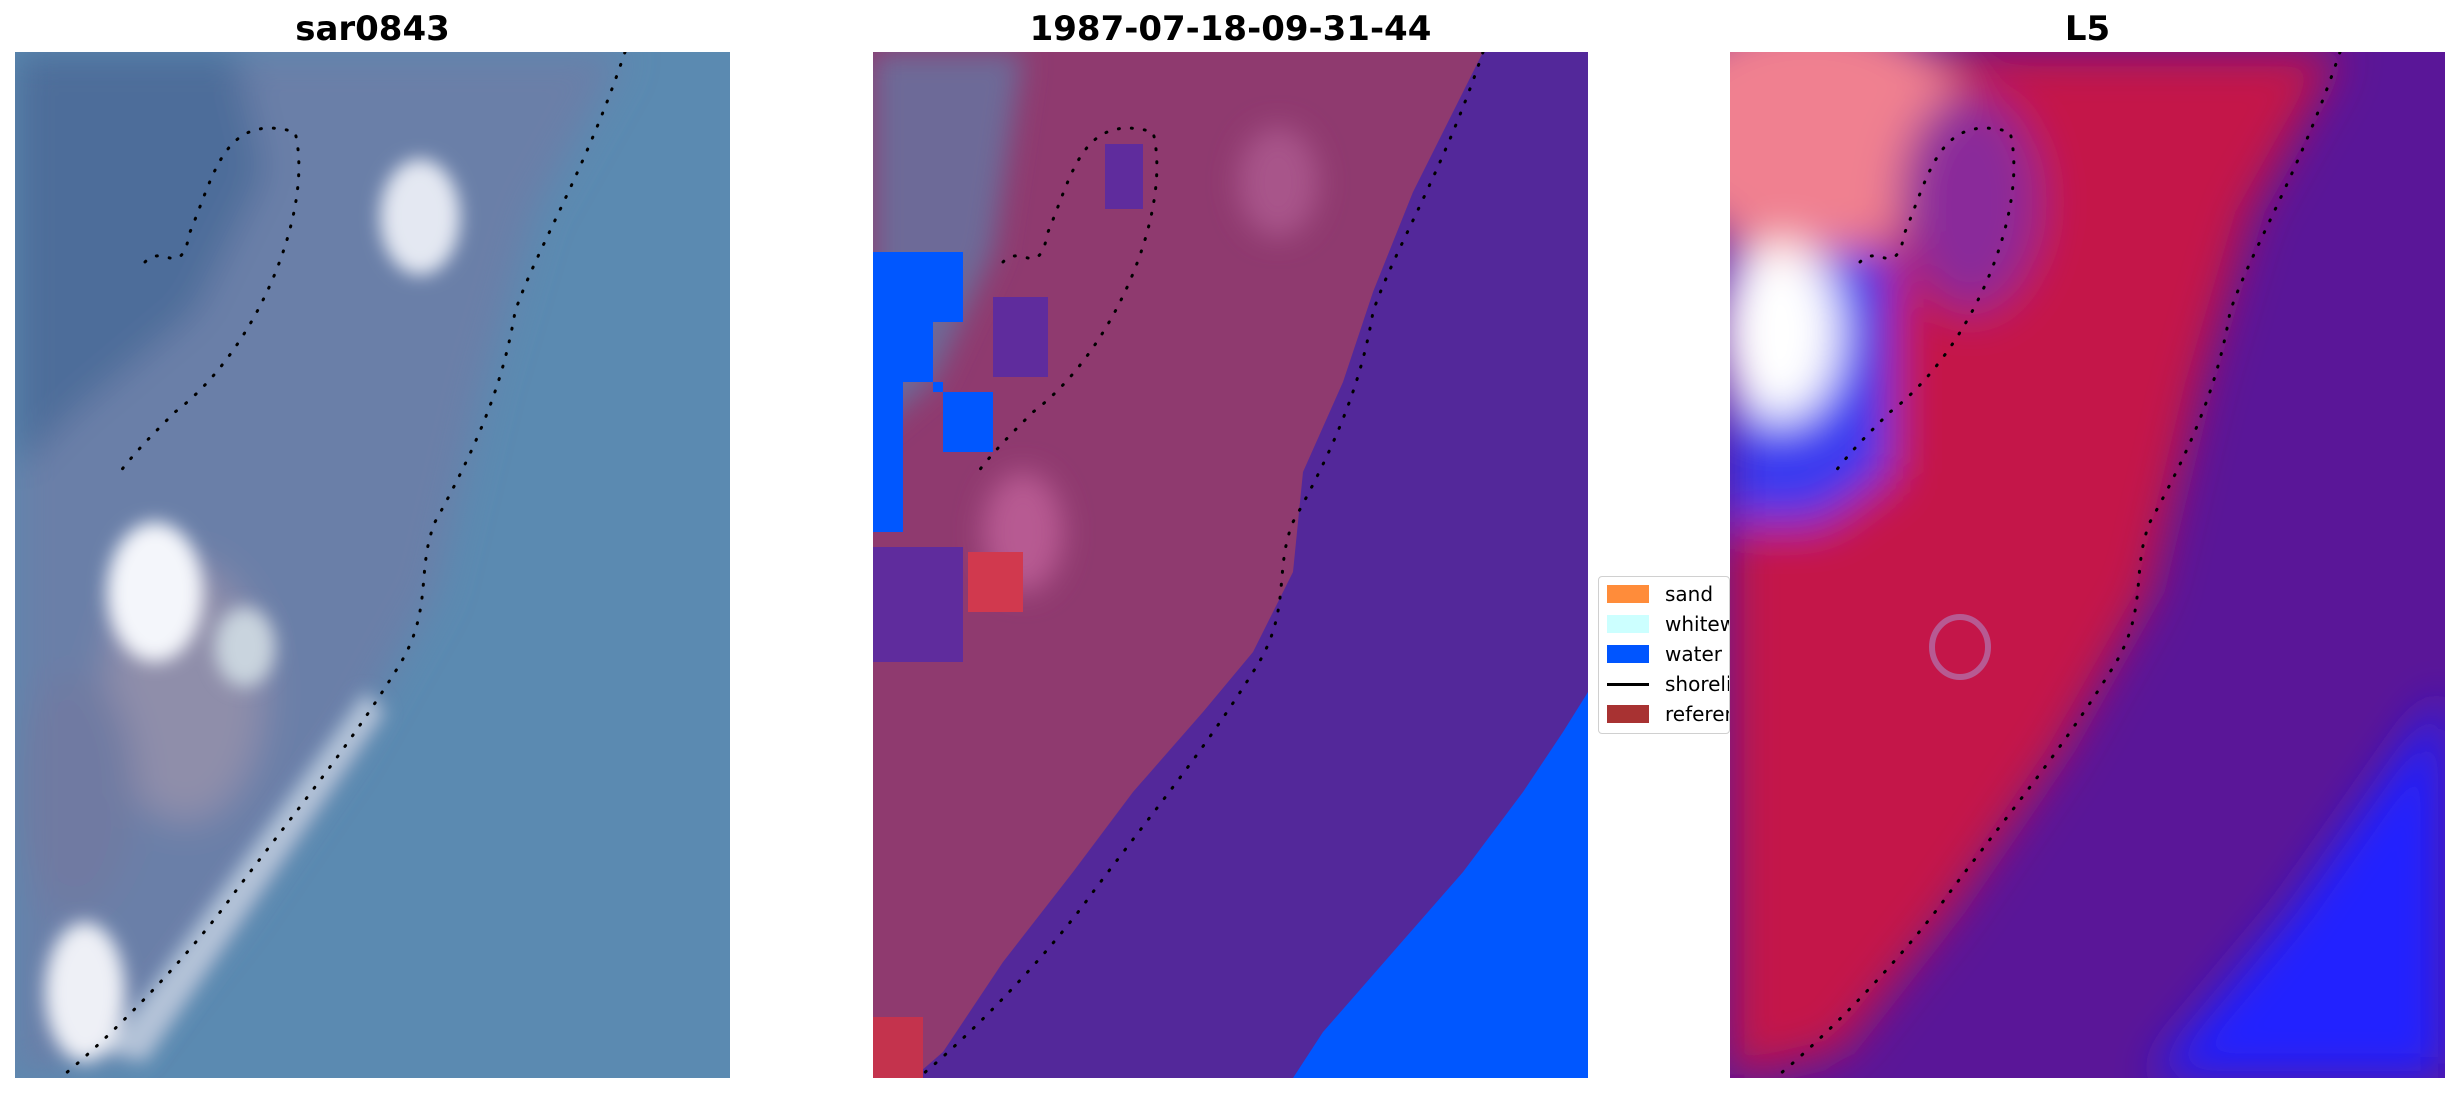 The image size is (2460, 1093). What do you see at coordinates (1960, 647) in the screenshot?
I see `index-ring` at bounding box center [1960, 647].